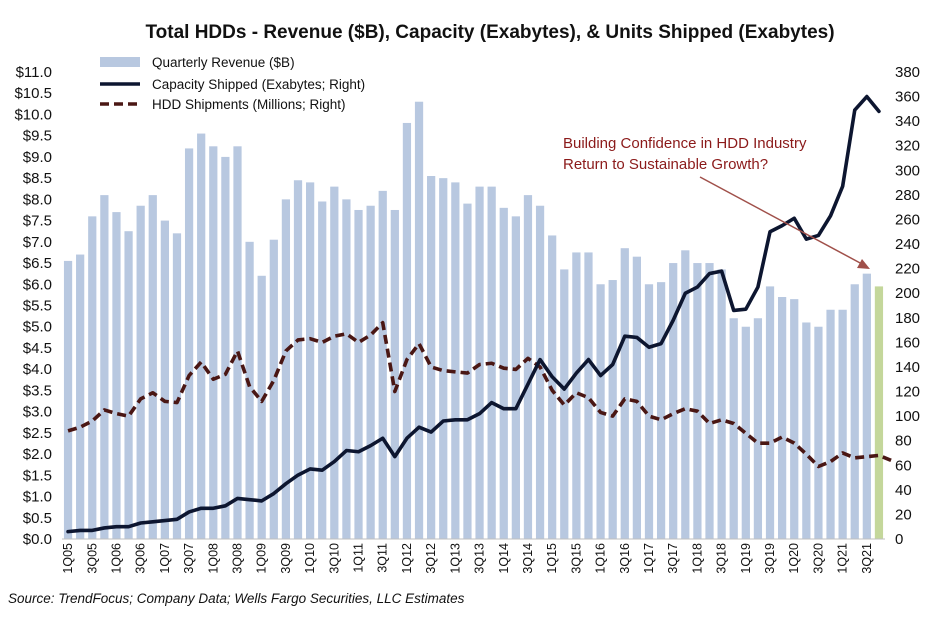 The height and width of the screenshot is (621, 950). What do you see at coordinates (907, 416) in the screenshot?
I see `right-axis-tick-label: 100` at bounding box center [907, 416].